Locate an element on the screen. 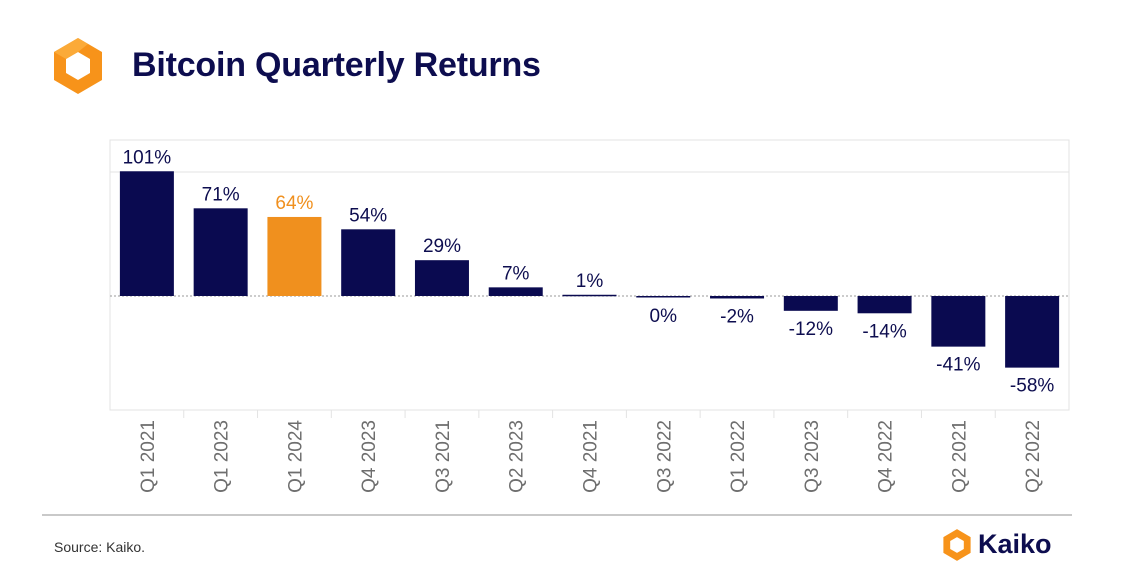 The height and width of the screenshot is (585, 1128). data-label: -14% is located at coordinates (884, 331).